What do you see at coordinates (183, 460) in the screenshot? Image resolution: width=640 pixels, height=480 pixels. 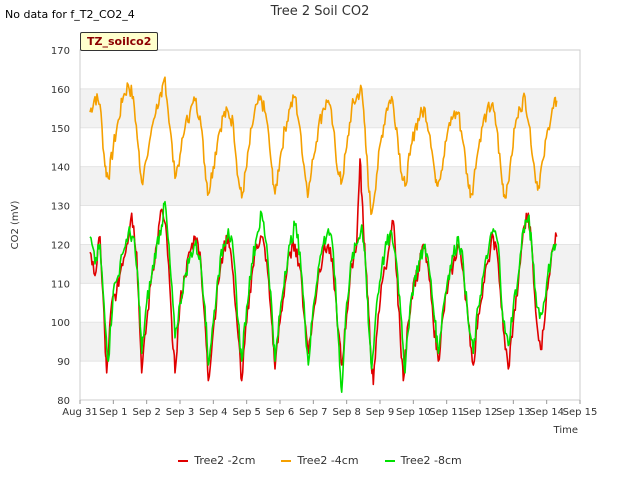 I see `legend-swatch-2cm` at bounding box center [183, 460].